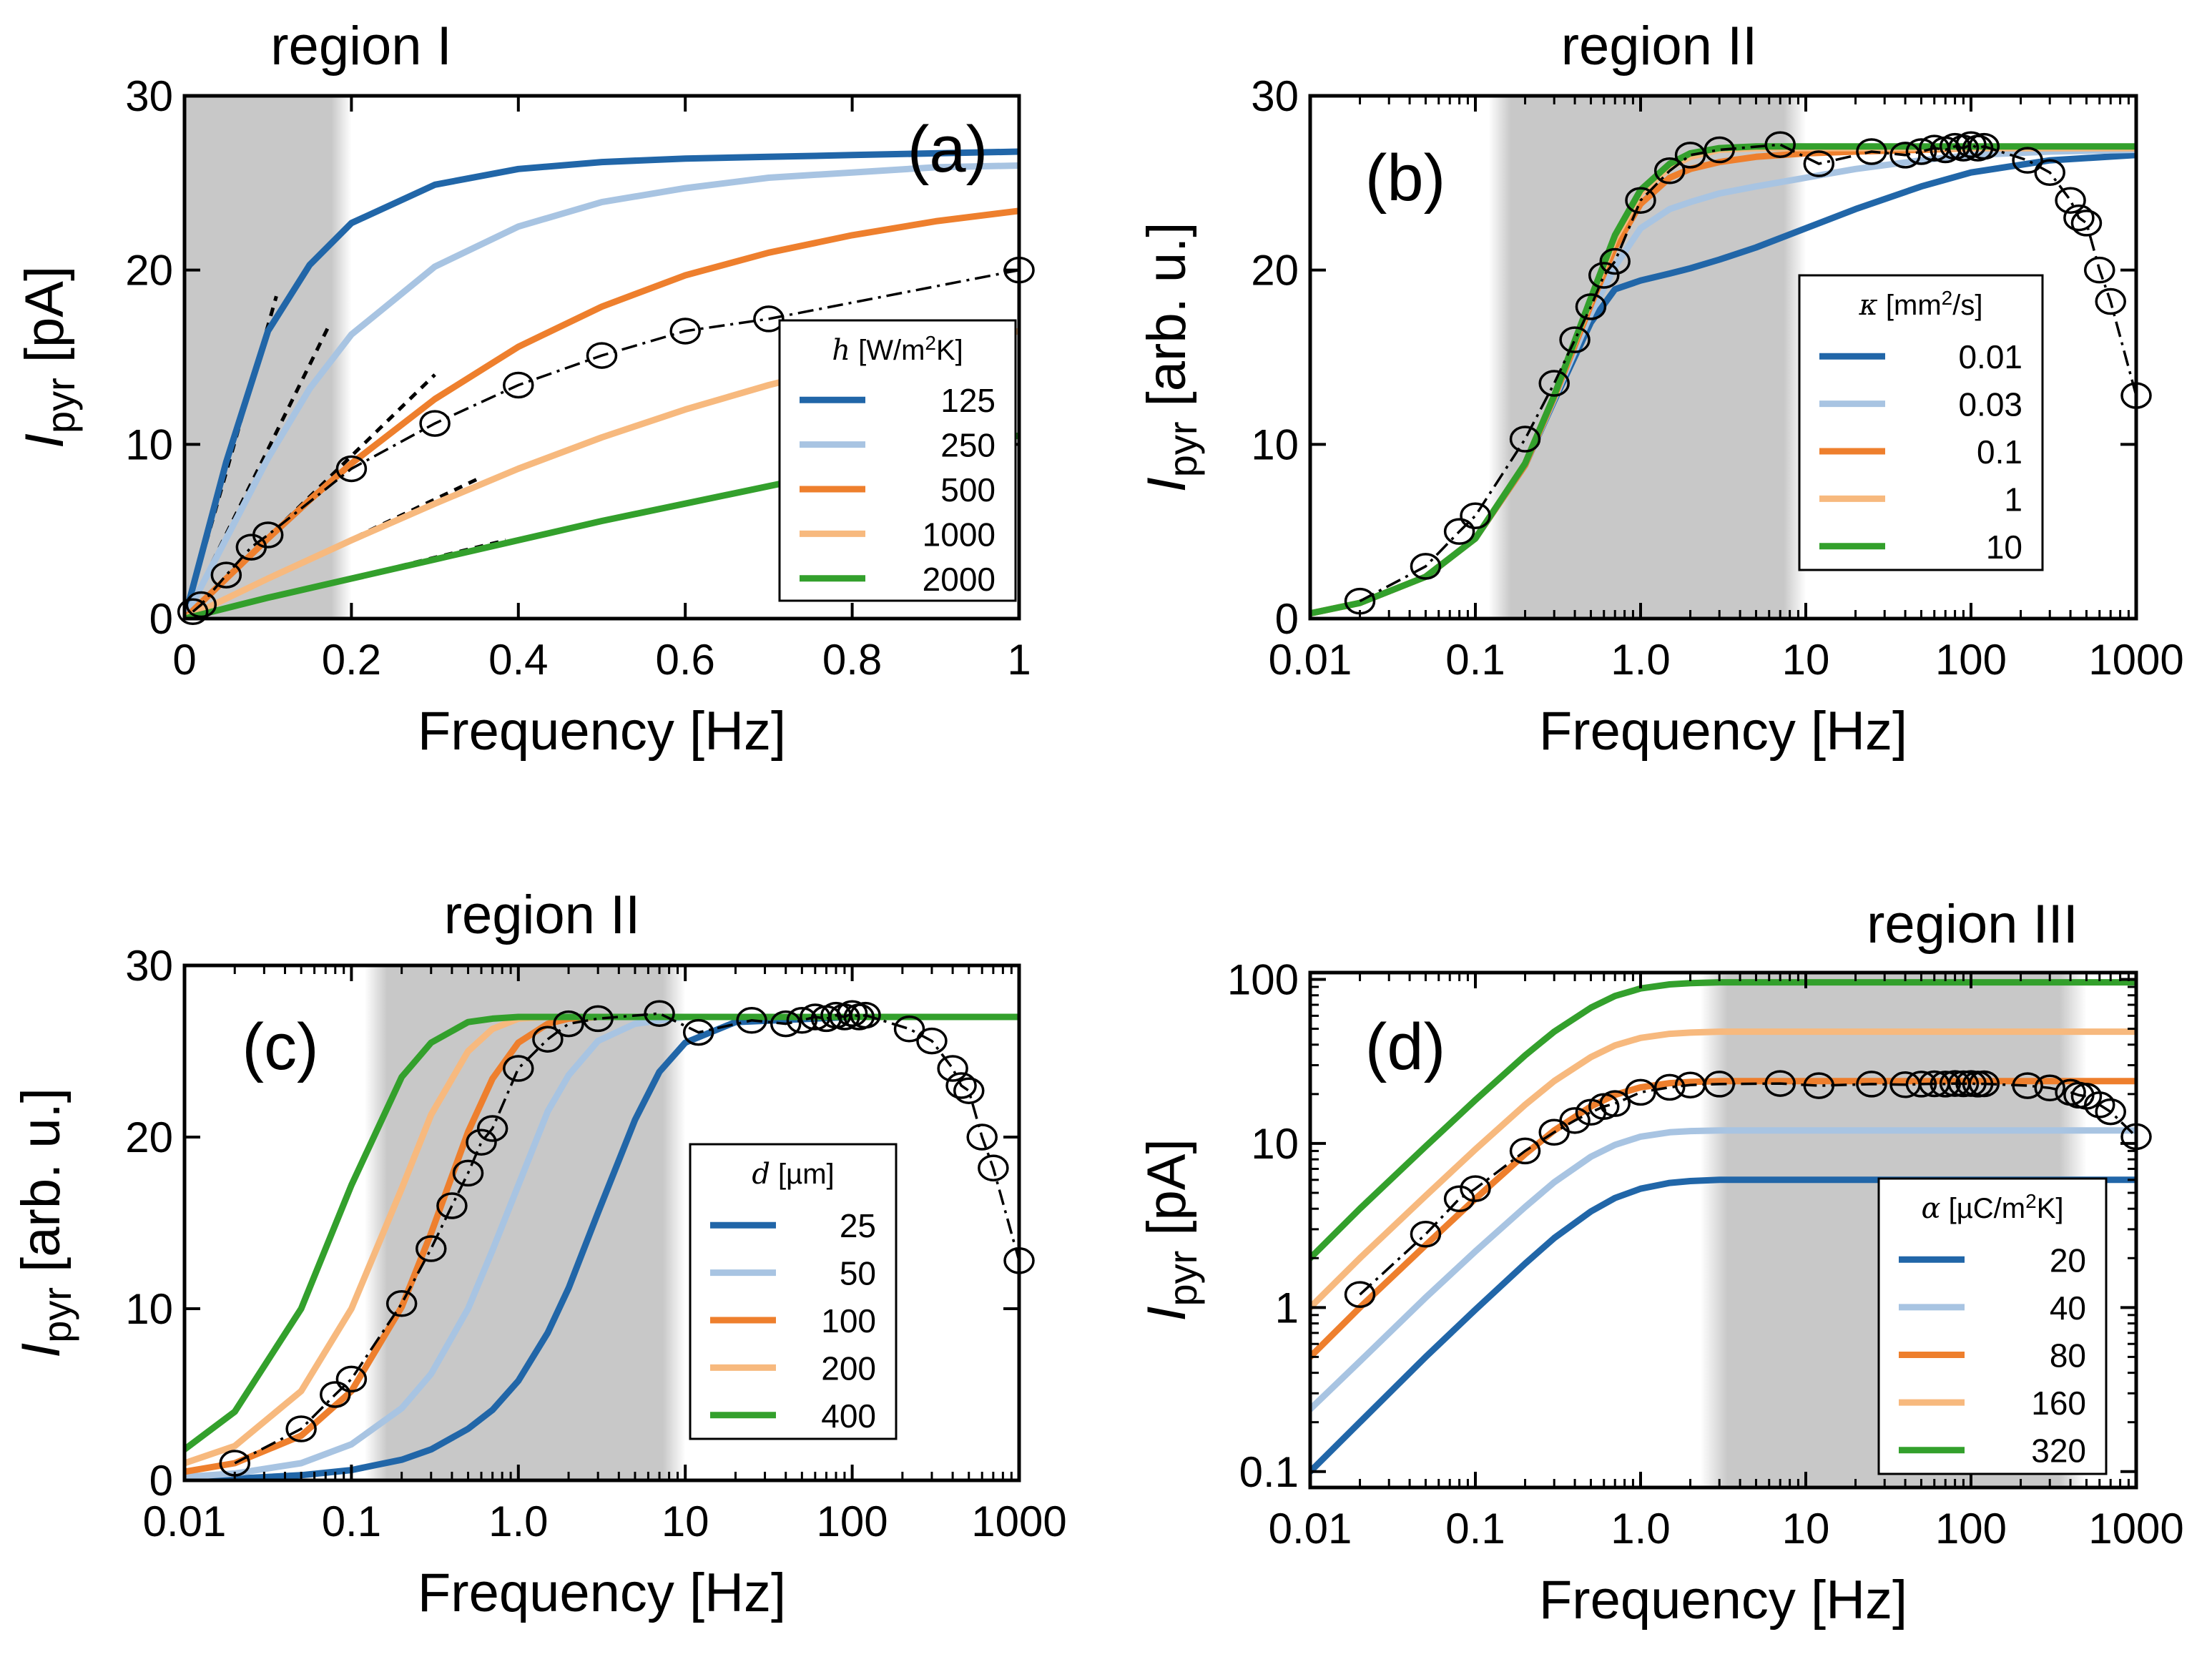 The width and height of the screenshot is (2212, 1672). Describe the element at coordinates (268, 357) in the screenshot. I see `panel-a-shaded-region` at that location.